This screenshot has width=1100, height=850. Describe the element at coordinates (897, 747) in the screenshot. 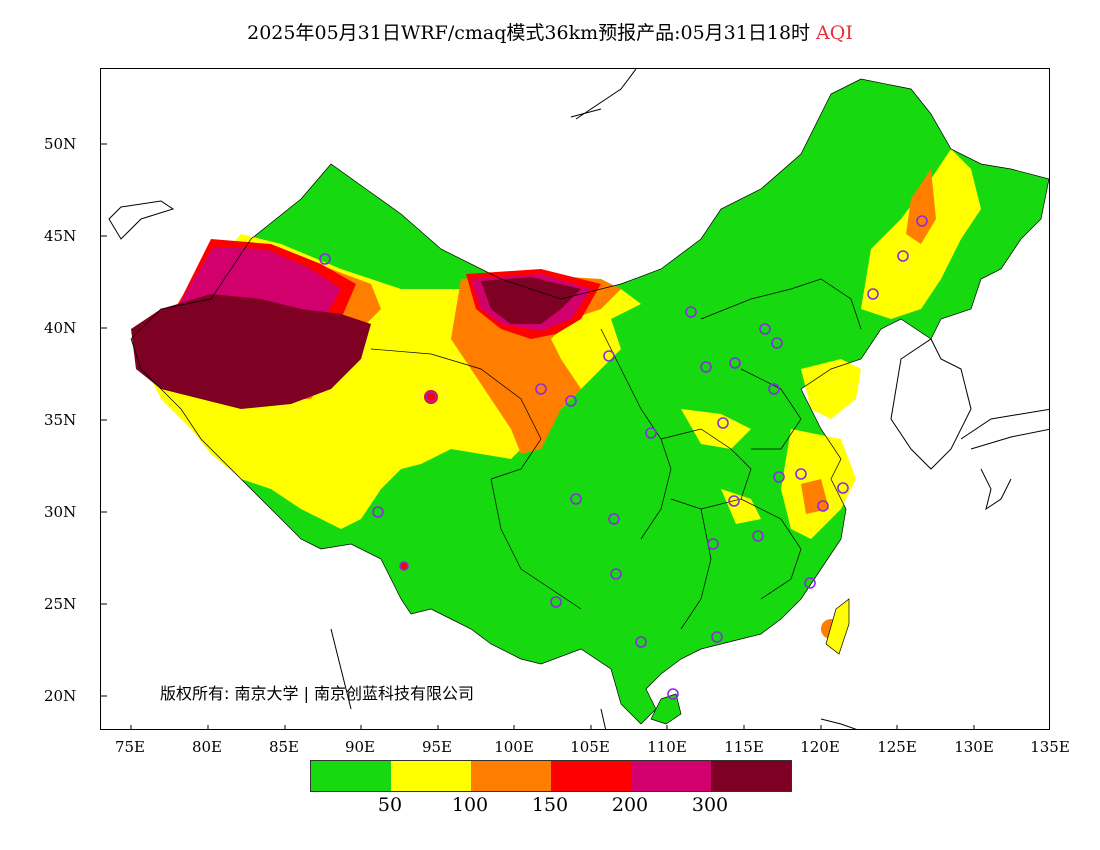

I see `x-tick-label: 125E` at that location.